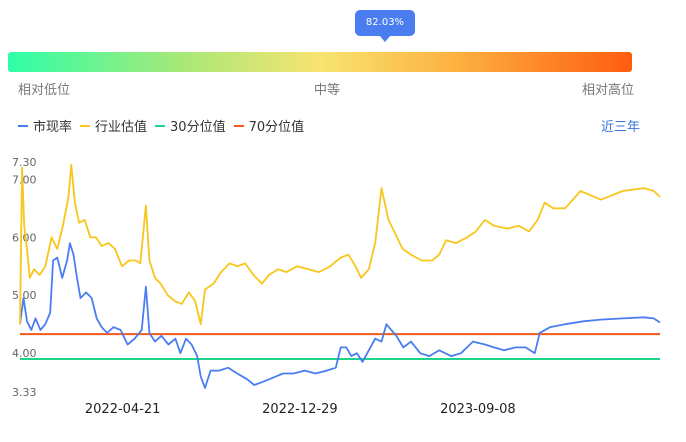  I want to click on scale-high-label: 相对高位, so click(608, 90).